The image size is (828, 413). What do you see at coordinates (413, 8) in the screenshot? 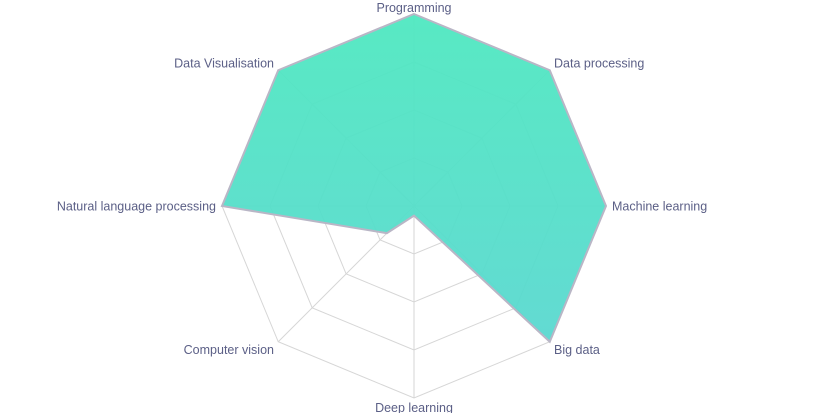
I see `axis-label-programming: Programming` at bounding box center [413, 8].